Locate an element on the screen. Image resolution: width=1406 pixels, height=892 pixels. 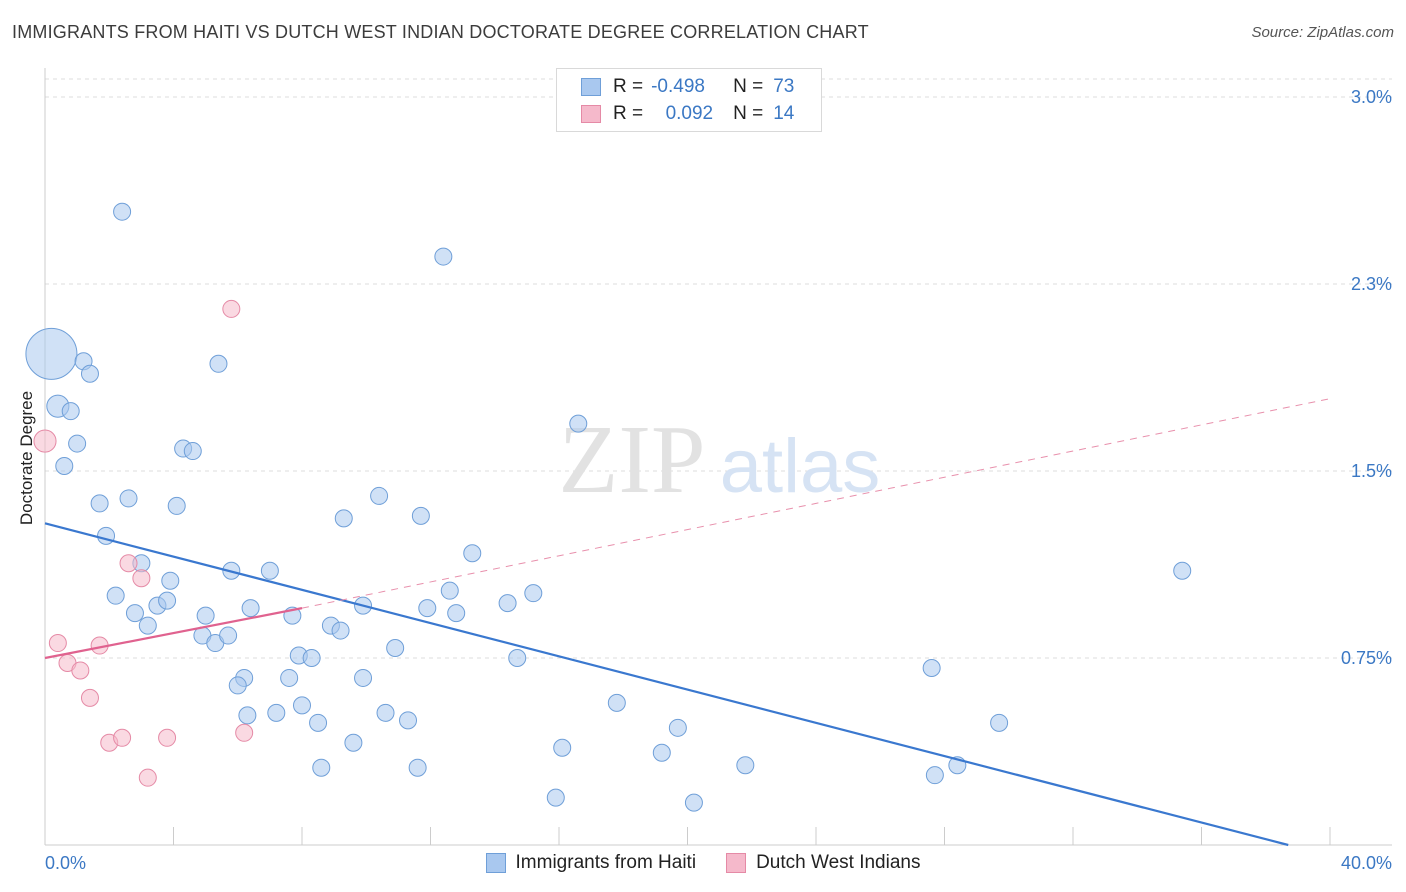
y-tick-label: 3.0% is located at coordinates (1371, 97).